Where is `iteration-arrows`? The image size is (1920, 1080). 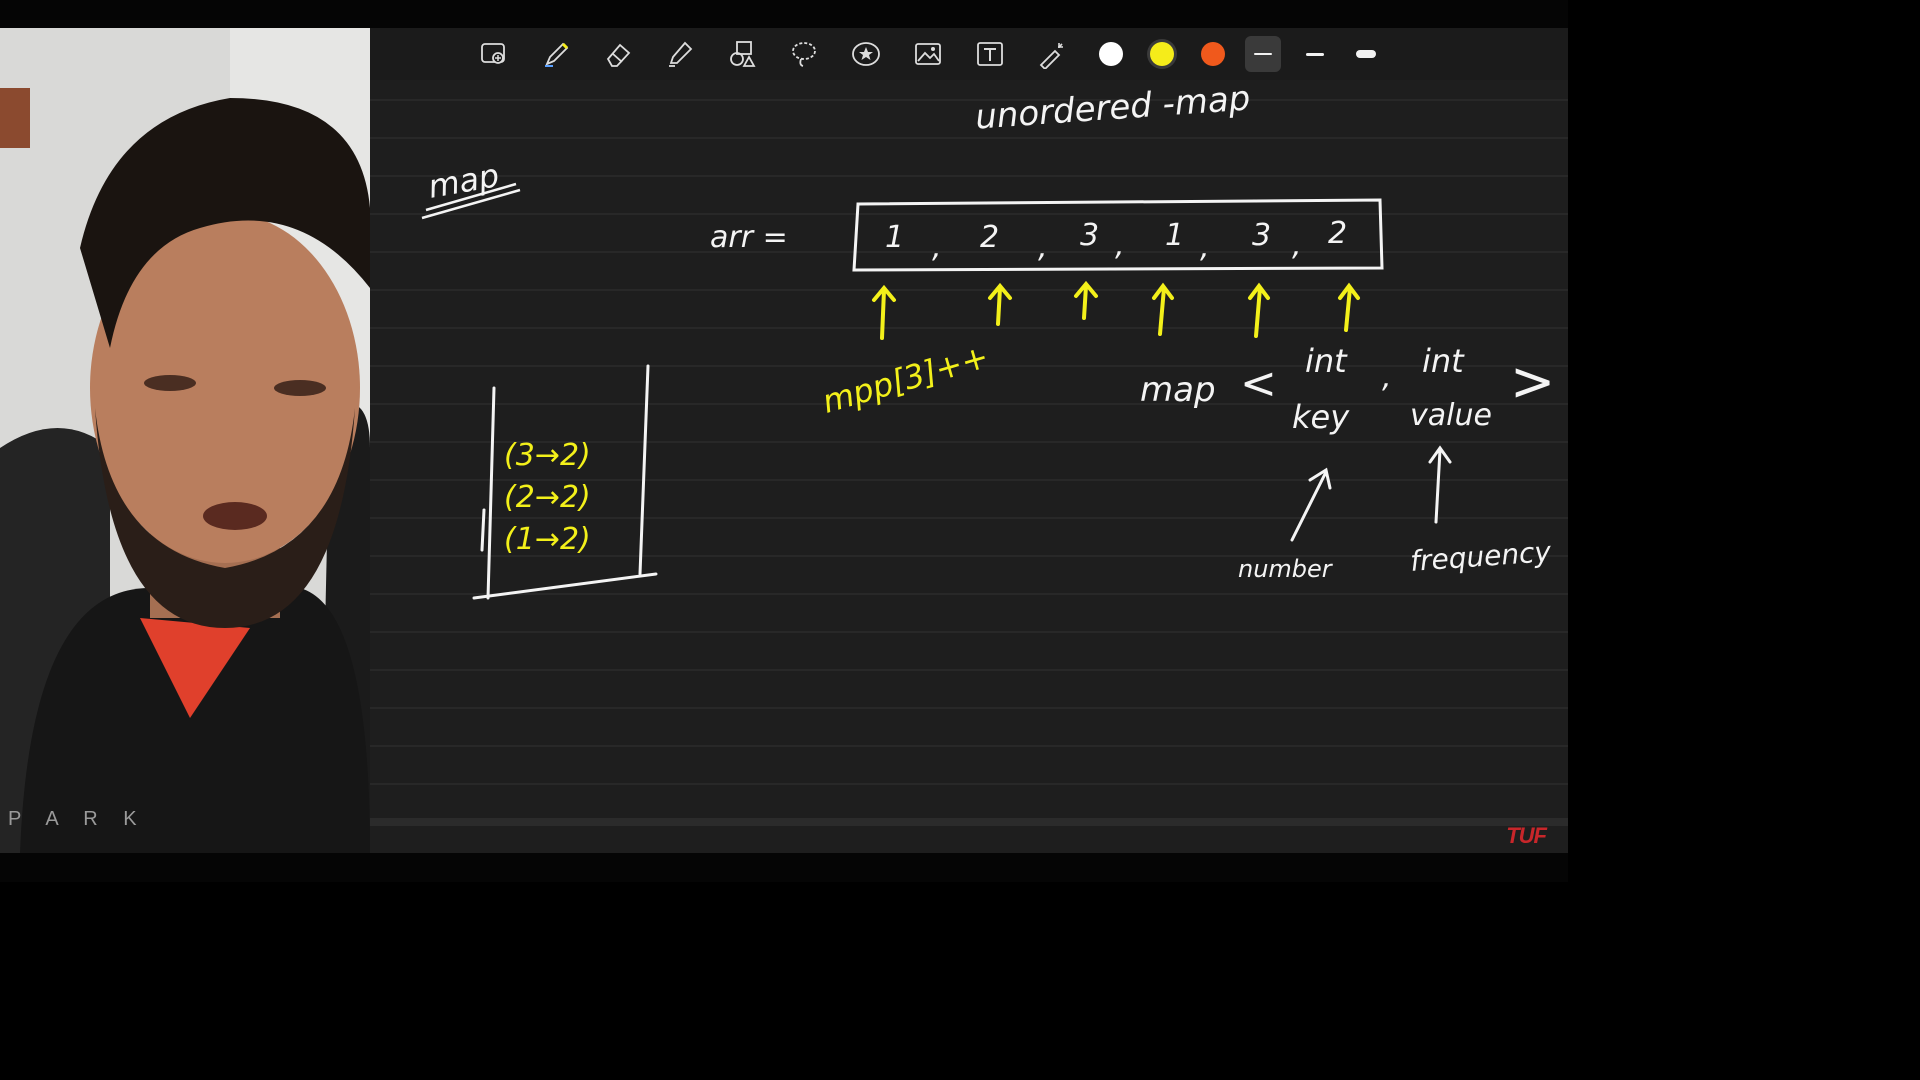 iteration-arrows is located at coordinates (1116, 310).